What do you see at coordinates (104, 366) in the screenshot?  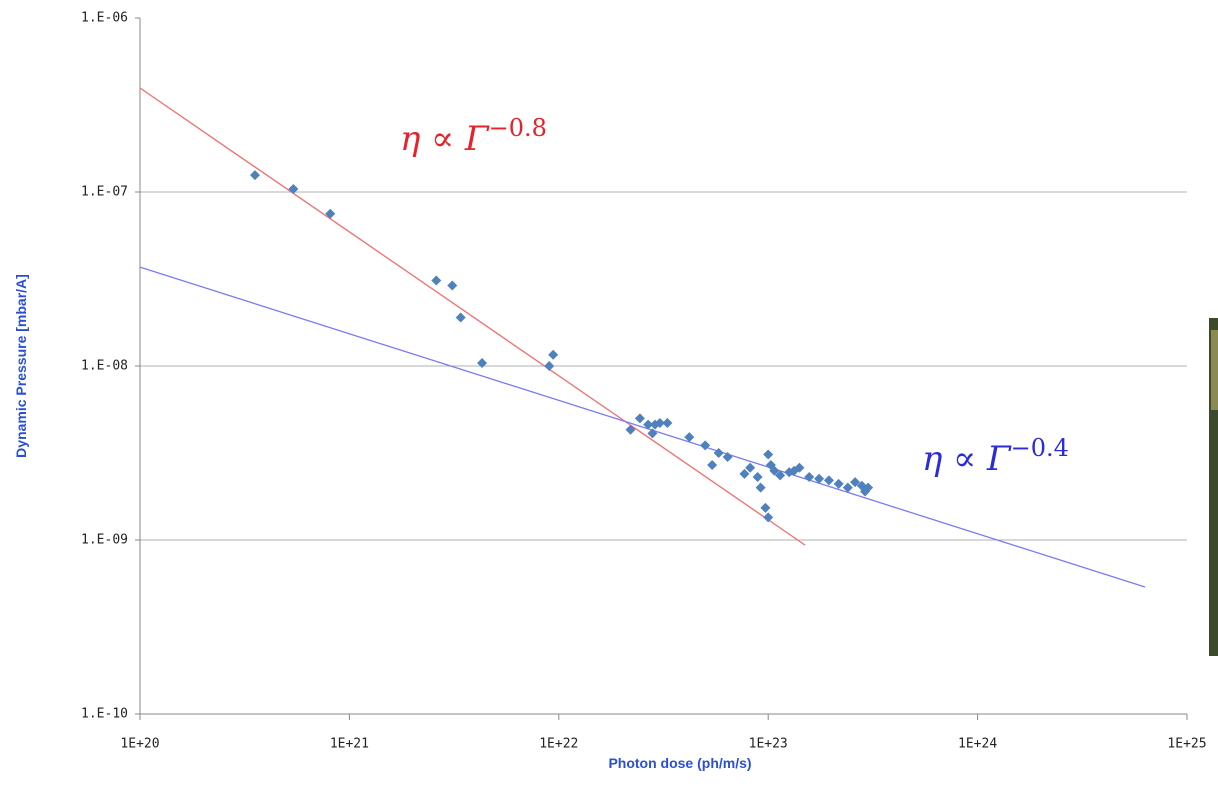 I see `y-tick-label: 1.E-08` at bounding box center [104, 366].